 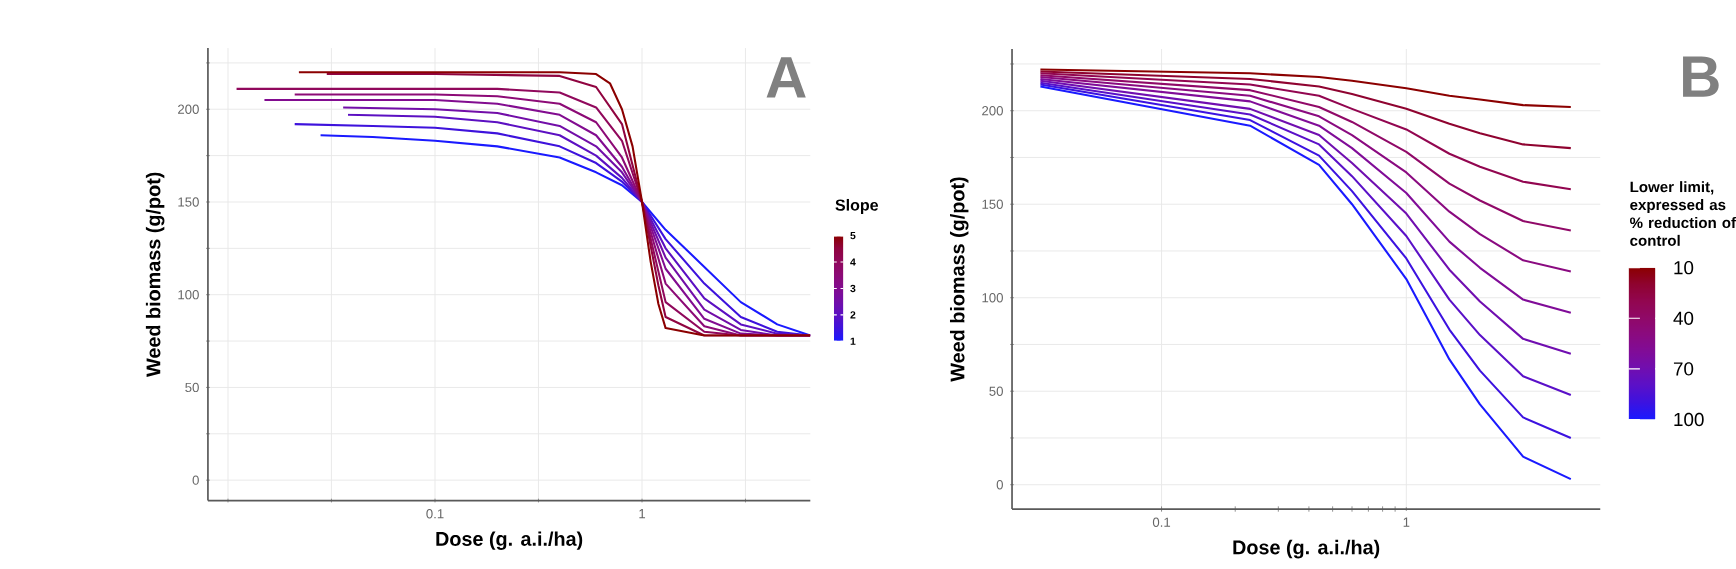 What do you see at coordinates (853, 235) in the screenshot?
I see `color-bar-label: 5` at bounding box center [853, 235].